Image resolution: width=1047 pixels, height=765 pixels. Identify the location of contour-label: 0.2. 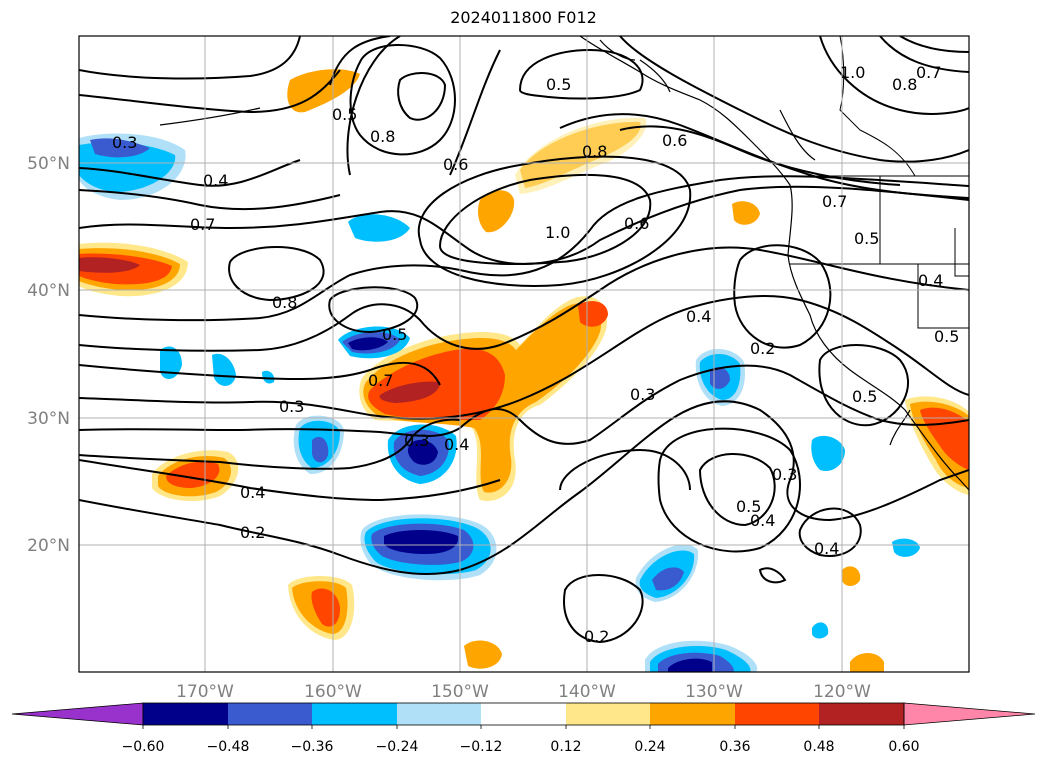
(252, 532).